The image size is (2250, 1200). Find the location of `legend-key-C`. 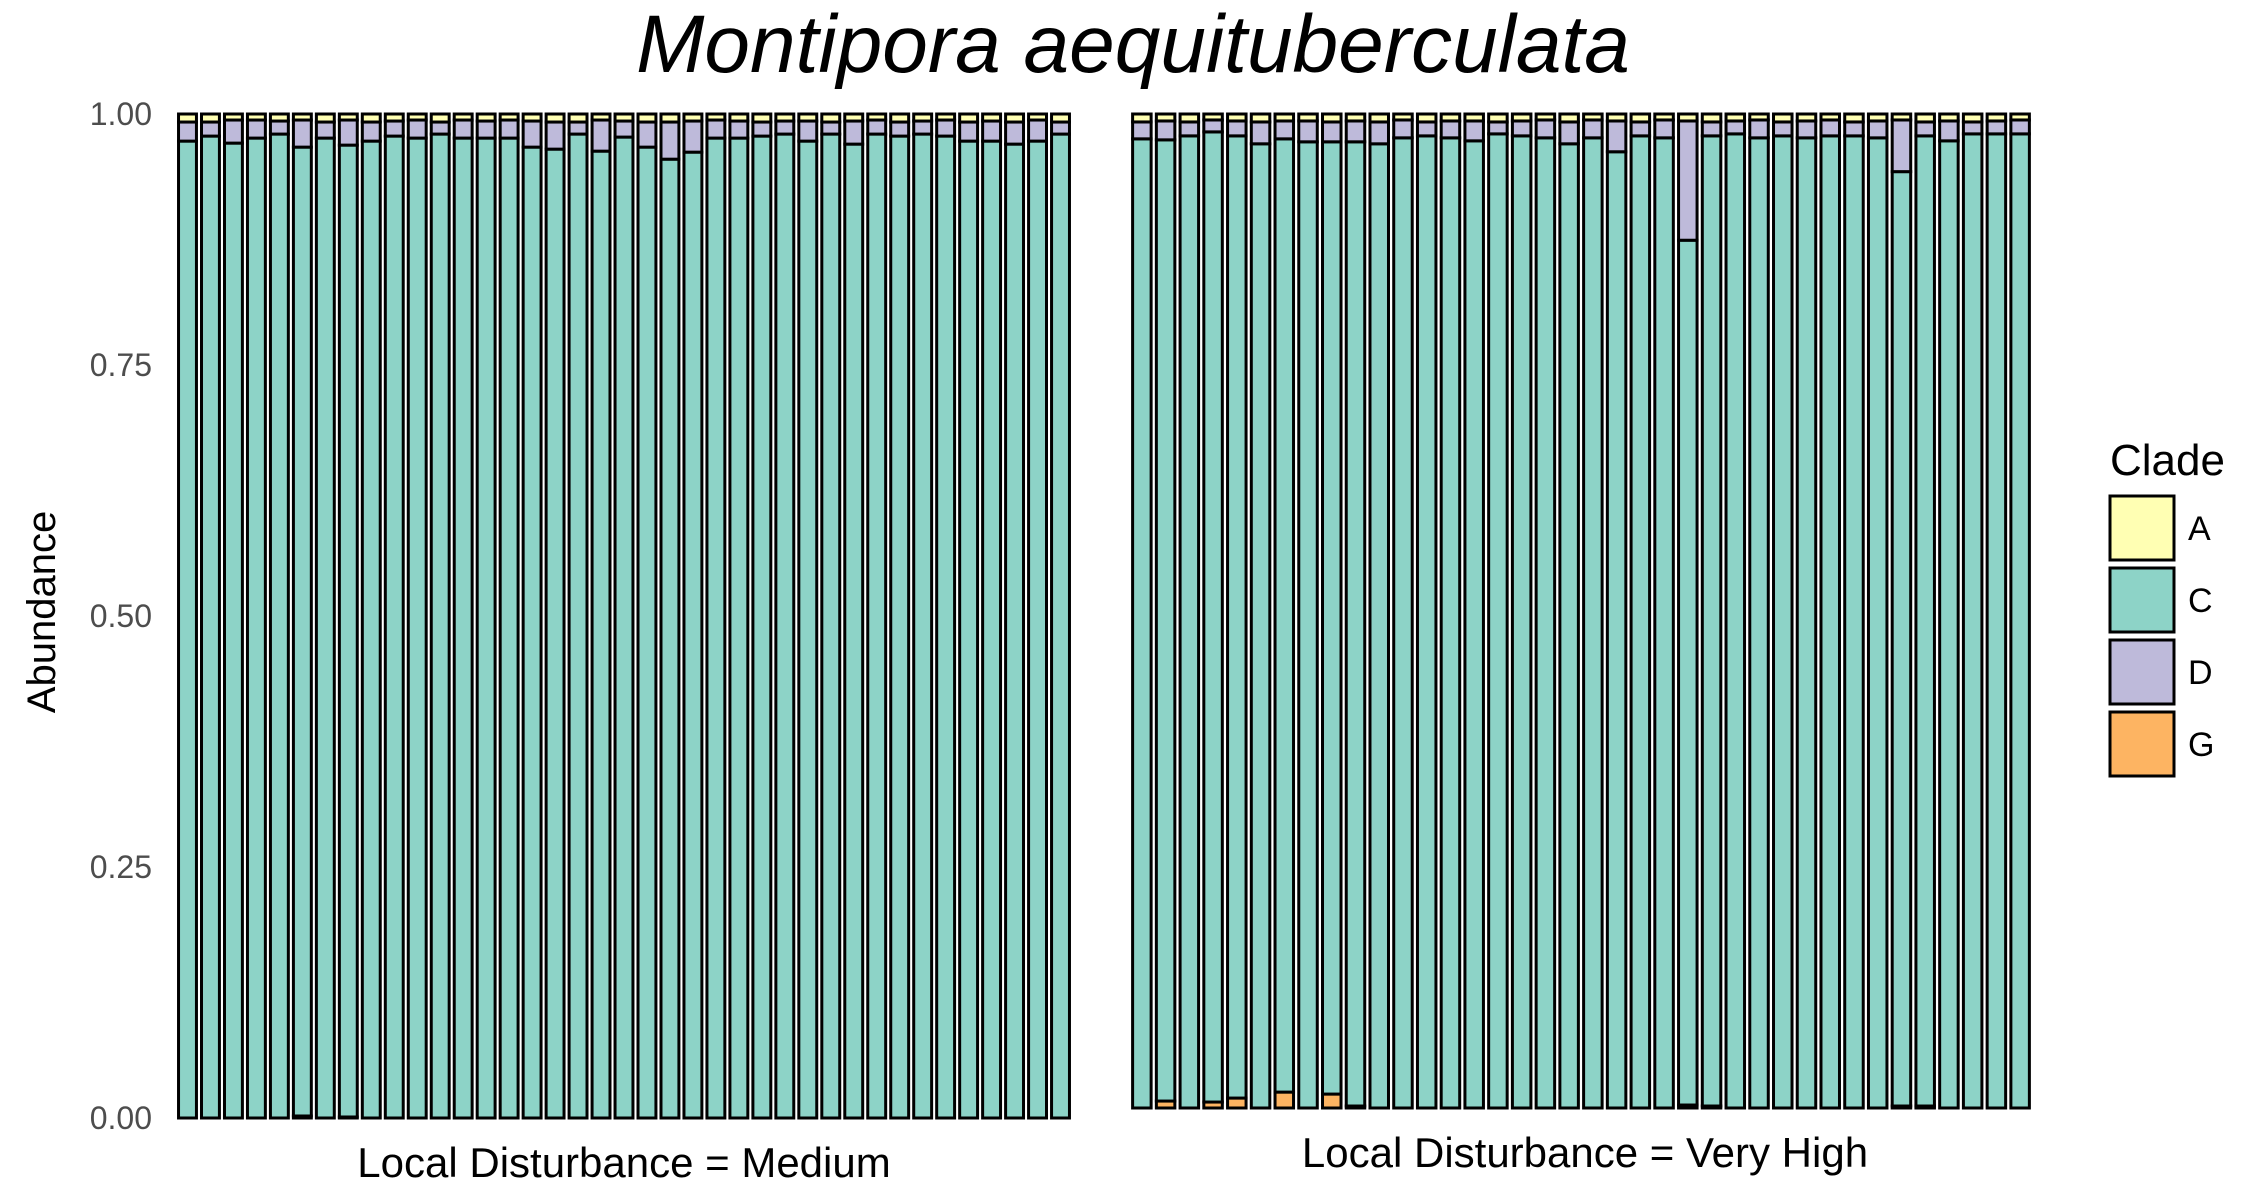

legend-key-C is located at coordinates (2142, 600).